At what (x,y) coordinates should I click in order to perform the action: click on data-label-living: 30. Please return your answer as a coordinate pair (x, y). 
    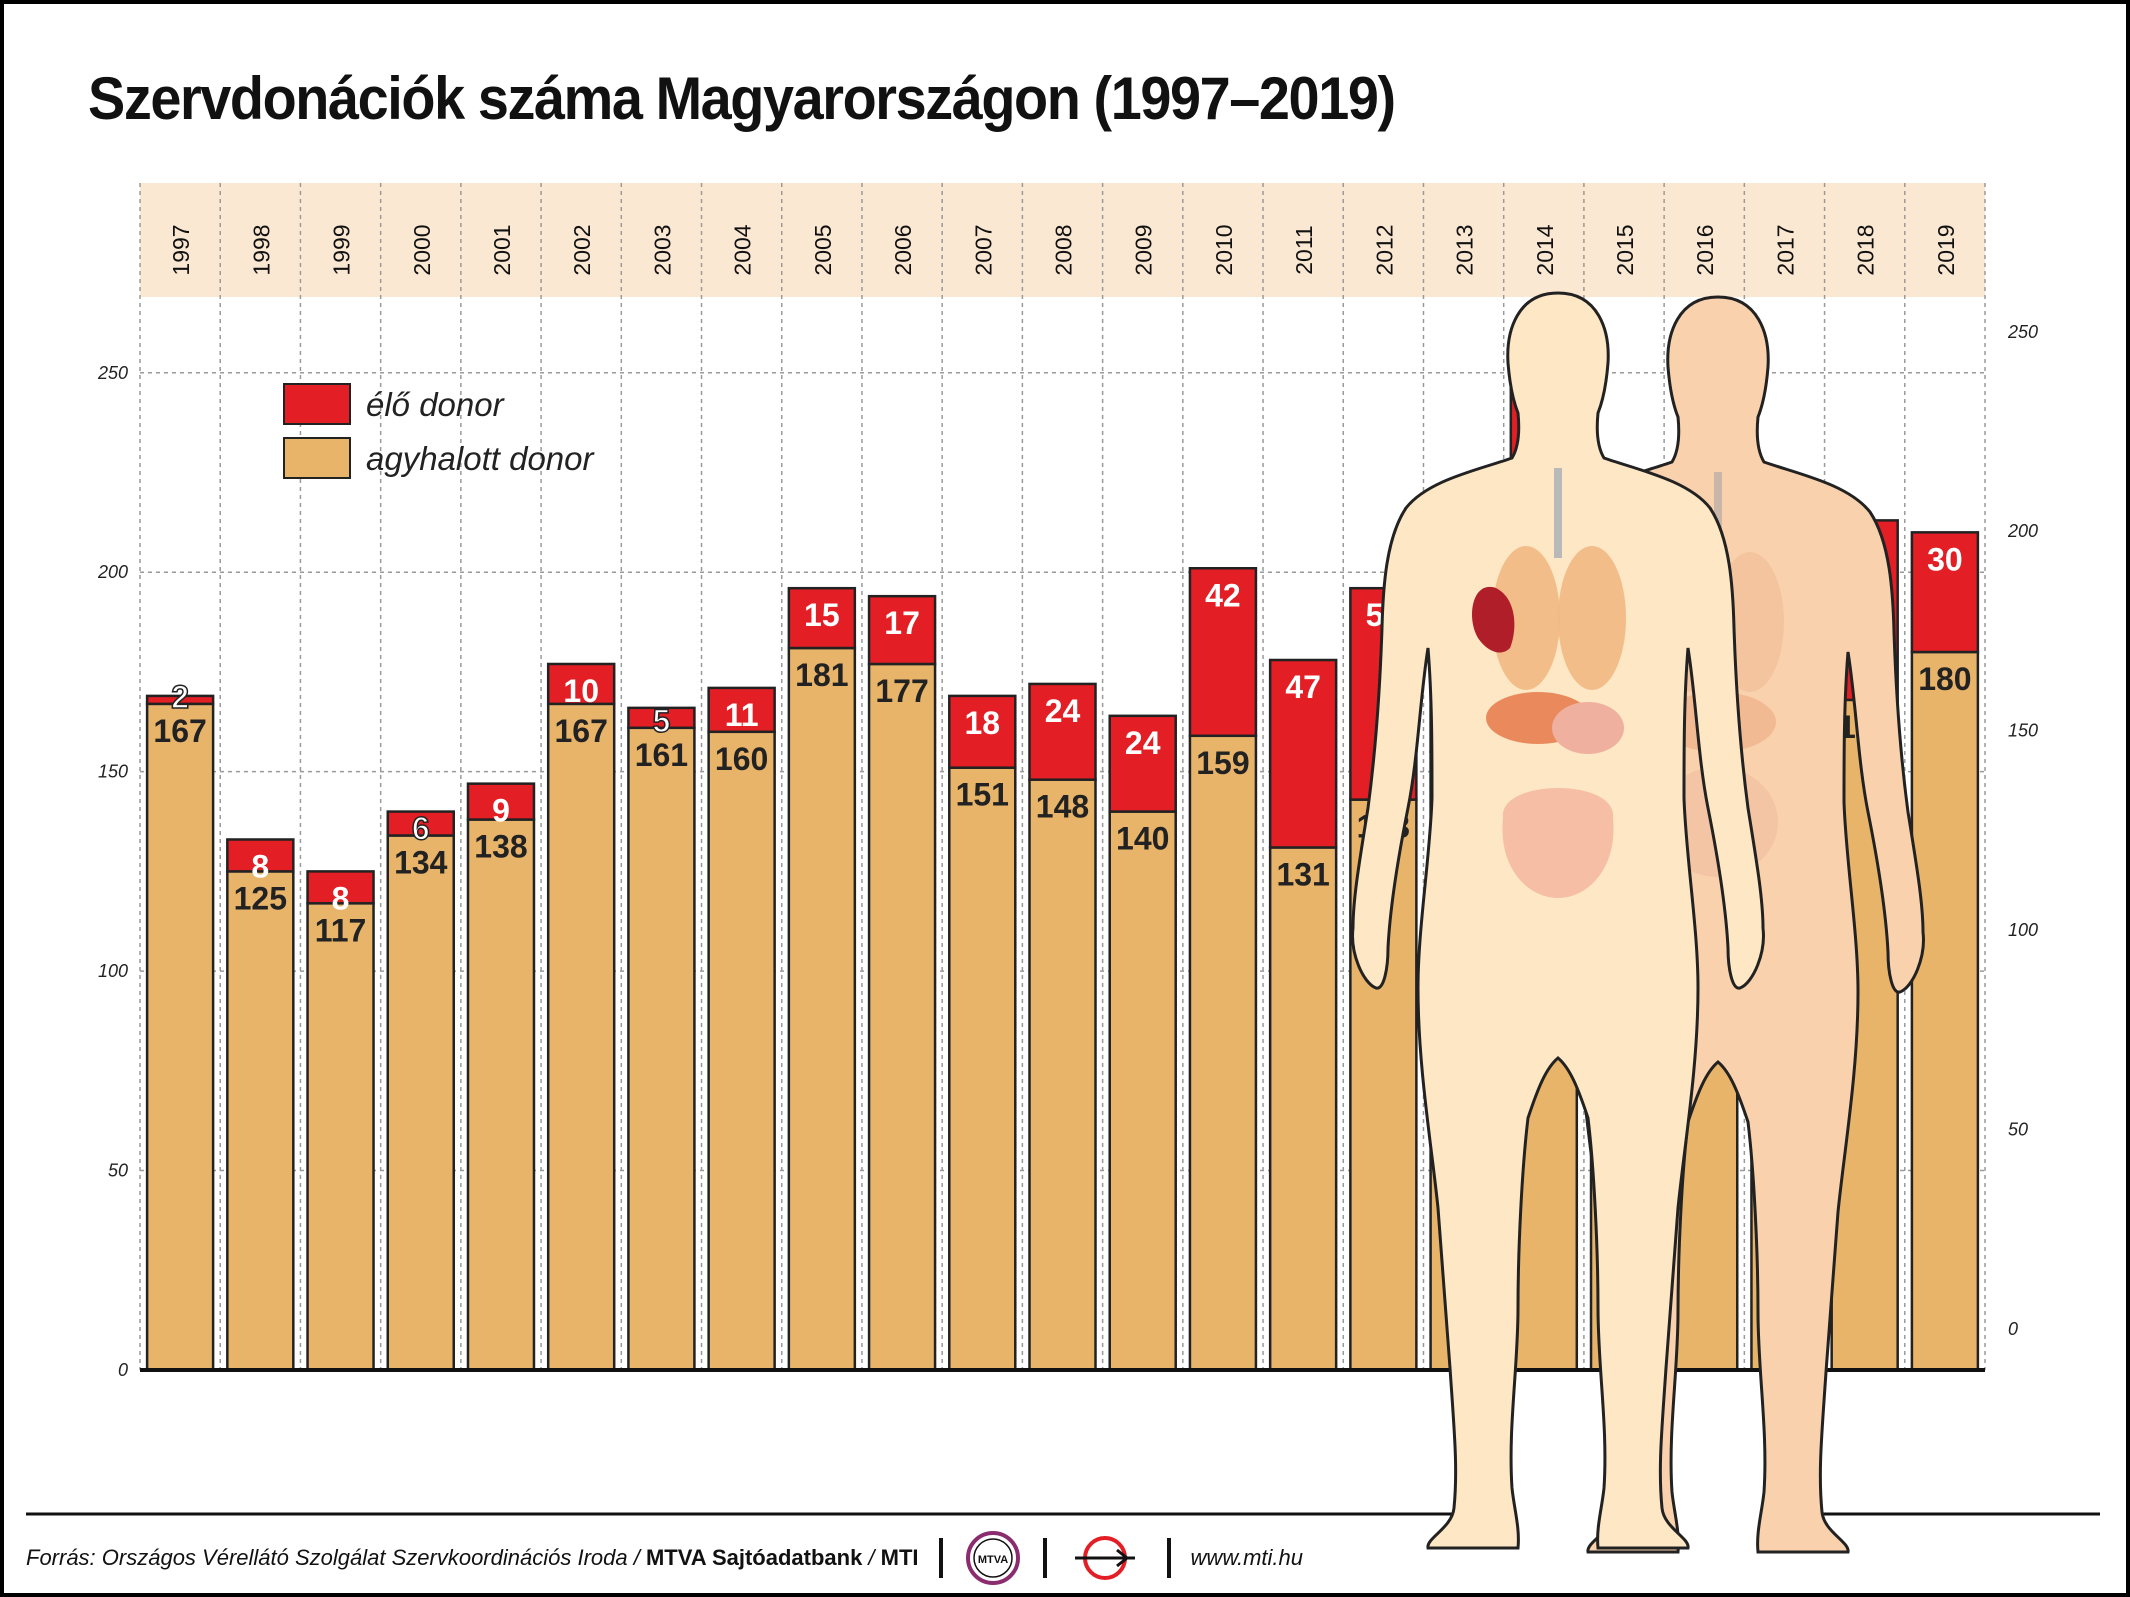
    Looking at the image, I should click on (1945, 559).